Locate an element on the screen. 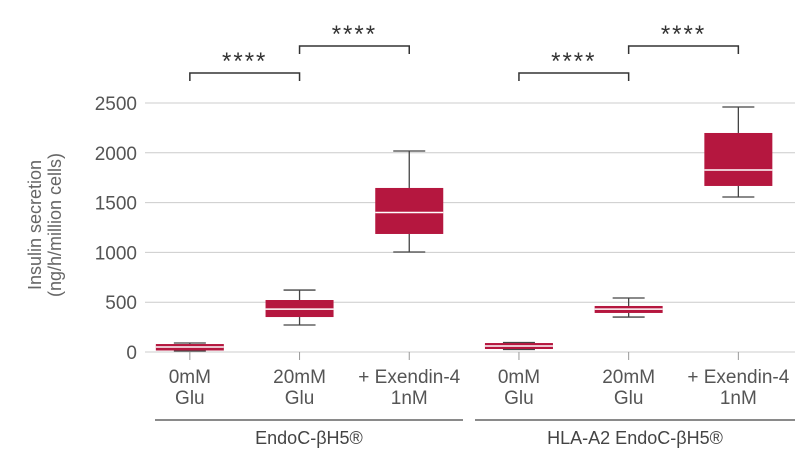 Image resolution: width=807 pixels, height=468 pixels. group-label: HLA-A2 EndoC-βH5® is located at coordinates (635, 438).